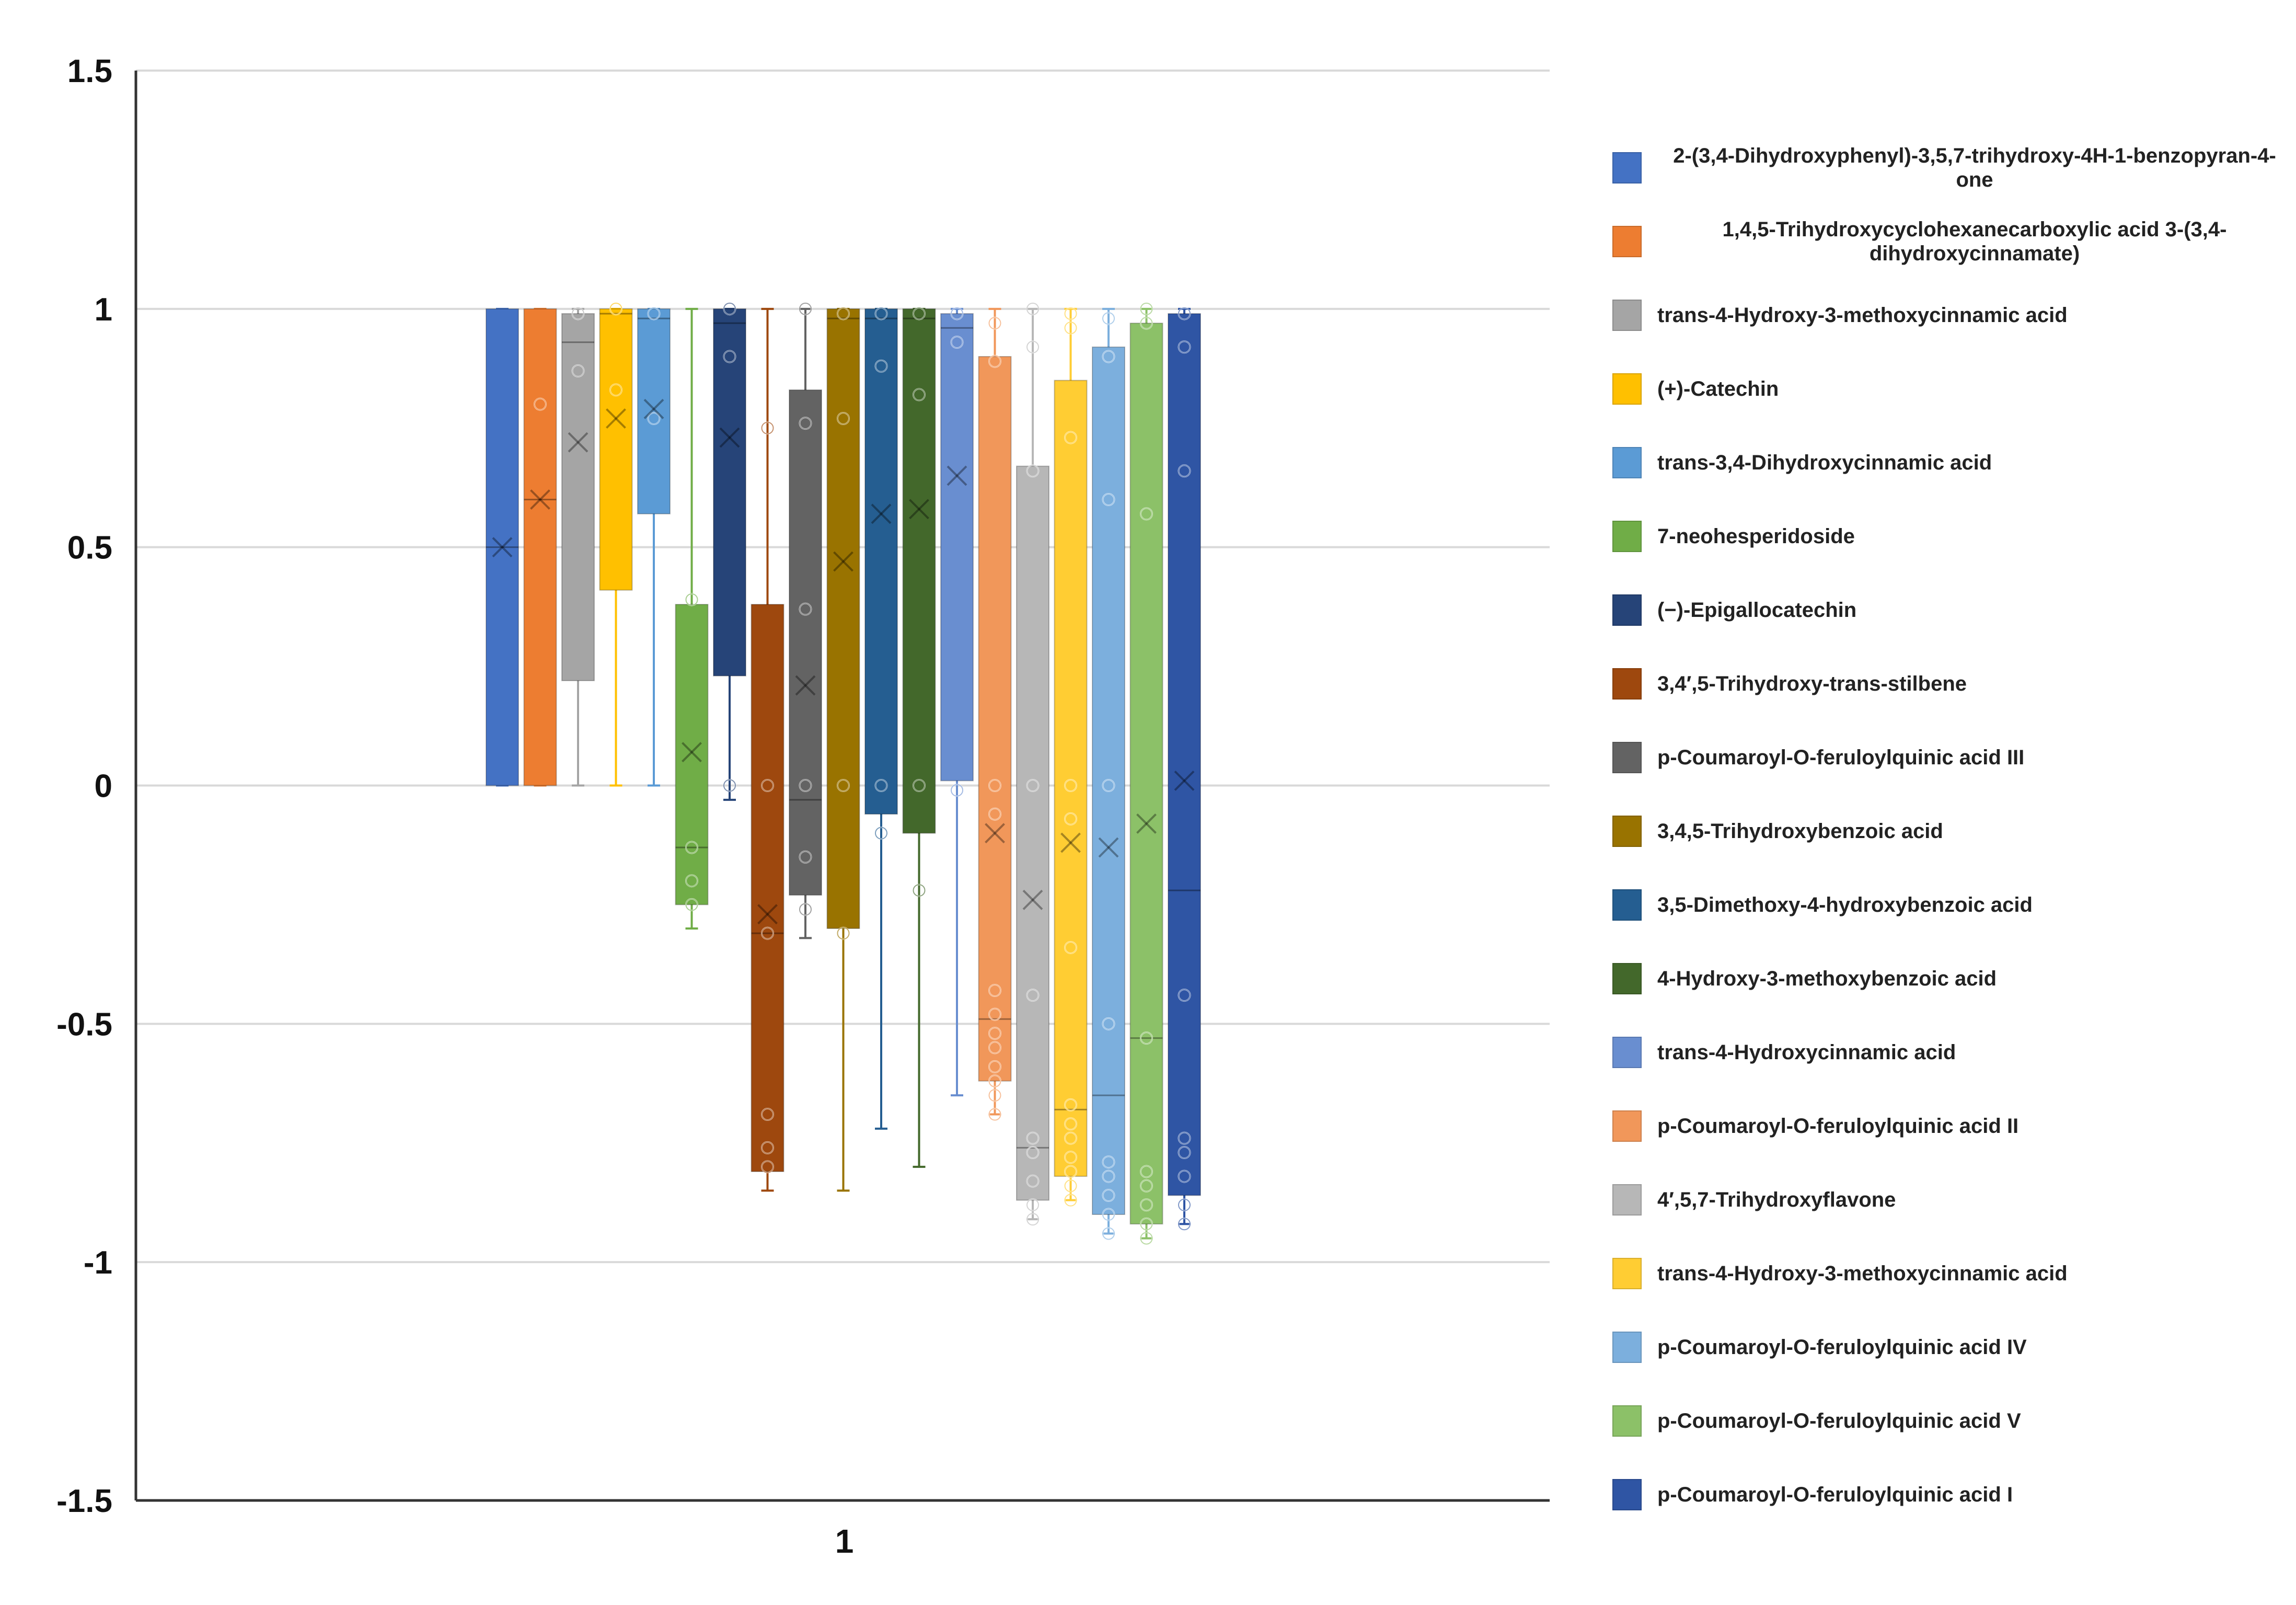 The height and width of the screenshot is (1605, 2296). Describe the element at coordinates (1827, 979) in the screenshot. I see `legend-label: 4-Hydroxy-3-methoxybenzoic acid` at that location.